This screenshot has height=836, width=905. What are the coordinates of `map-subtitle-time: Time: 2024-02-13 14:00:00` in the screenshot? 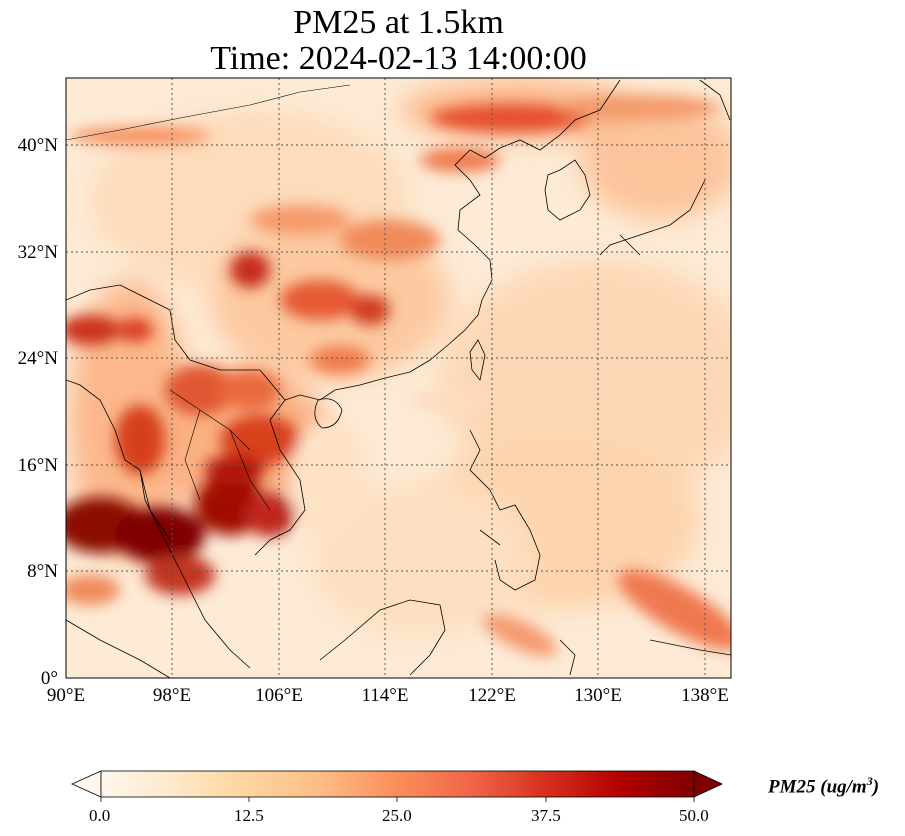 It's located at (398, 58).